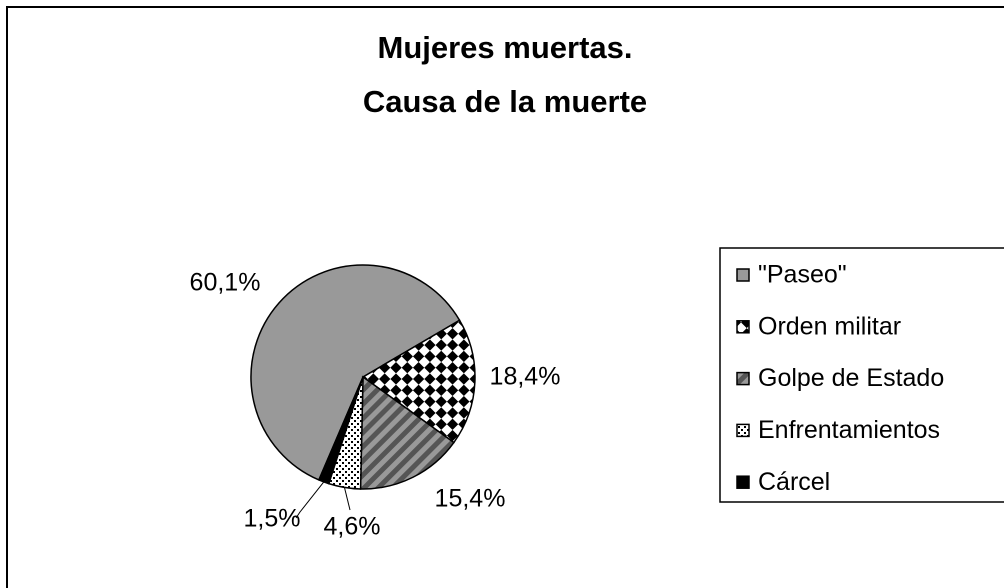 Image resolution: width=1004 pixels, height=588 pixels. What do you see at coordinates (802, 275) in the screenshot?
I see `legend-label: "Paseo"` at bounding box center [802, 275].